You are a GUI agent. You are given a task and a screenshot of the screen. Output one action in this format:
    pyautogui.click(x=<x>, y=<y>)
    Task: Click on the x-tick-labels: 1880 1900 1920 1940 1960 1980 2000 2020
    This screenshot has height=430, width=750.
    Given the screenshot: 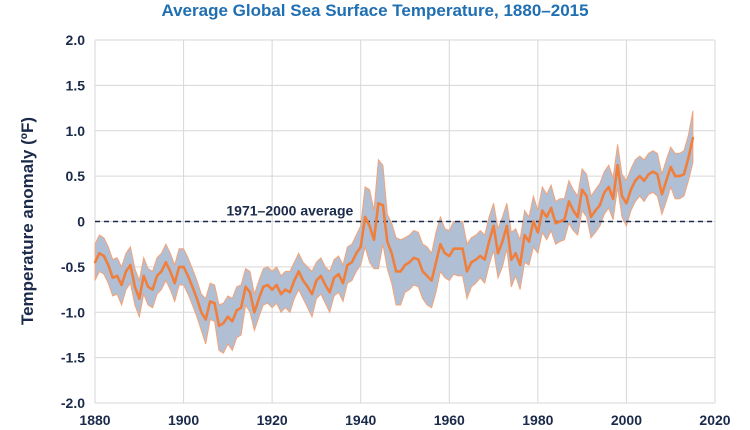 What is the action you would take?
    pyautogui.click(x=404, y=420)
    